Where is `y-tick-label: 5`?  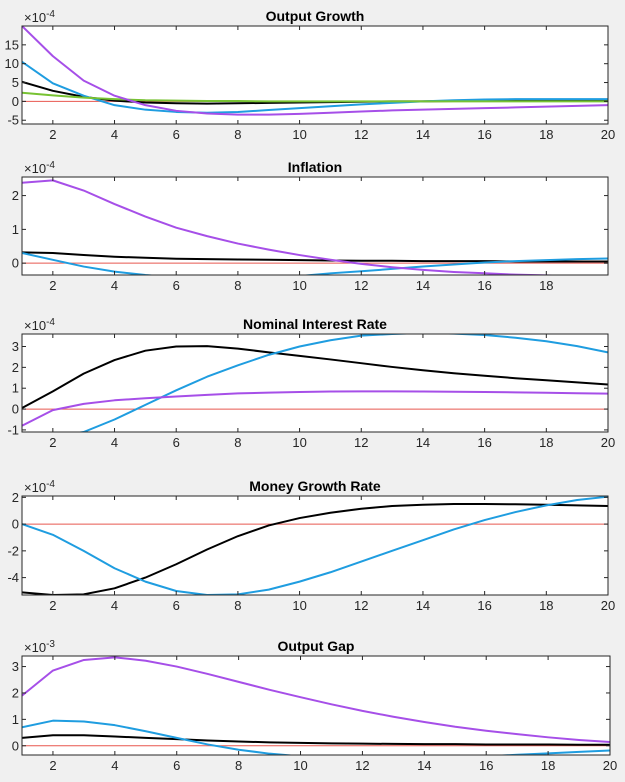
y-tick-label: 5 is located at coordinates (15, 82).